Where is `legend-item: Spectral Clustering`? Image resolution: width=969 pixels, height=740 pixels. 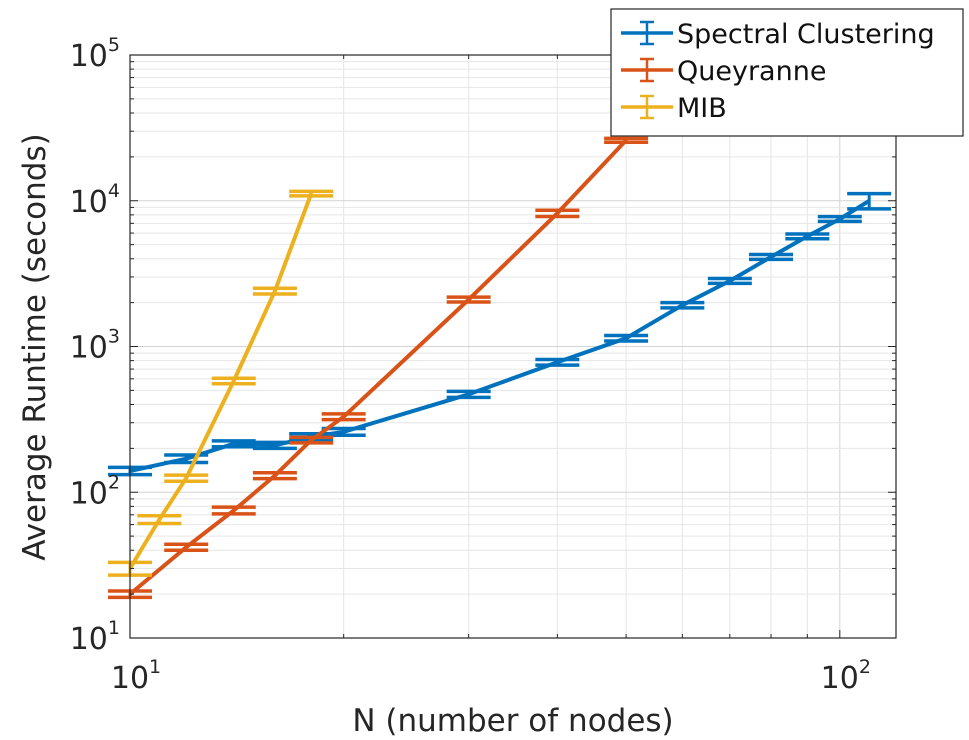 legend-item: Spectral Clustering is located at coordinates (778, 34).